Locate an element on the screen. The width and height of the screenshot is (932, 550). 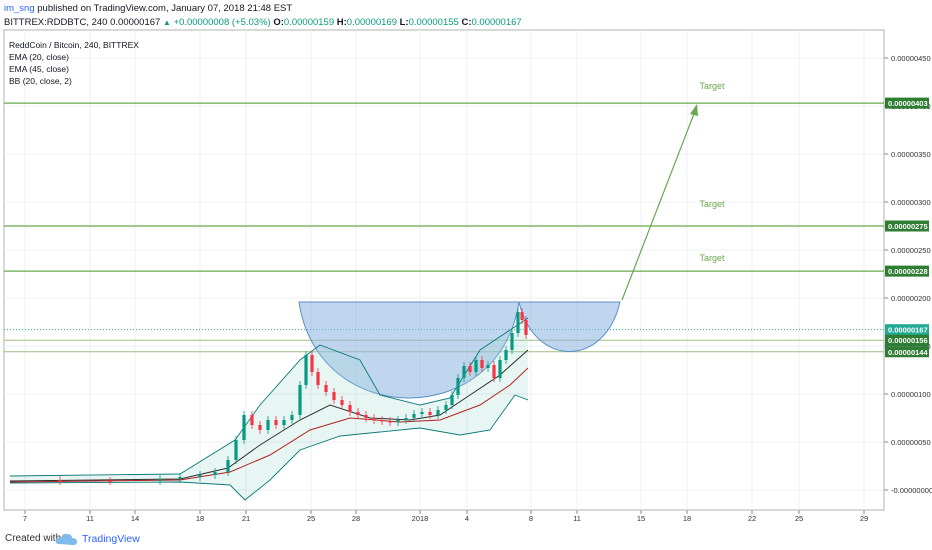
x-tick-label: 18 is located at coordinates (200, 518).